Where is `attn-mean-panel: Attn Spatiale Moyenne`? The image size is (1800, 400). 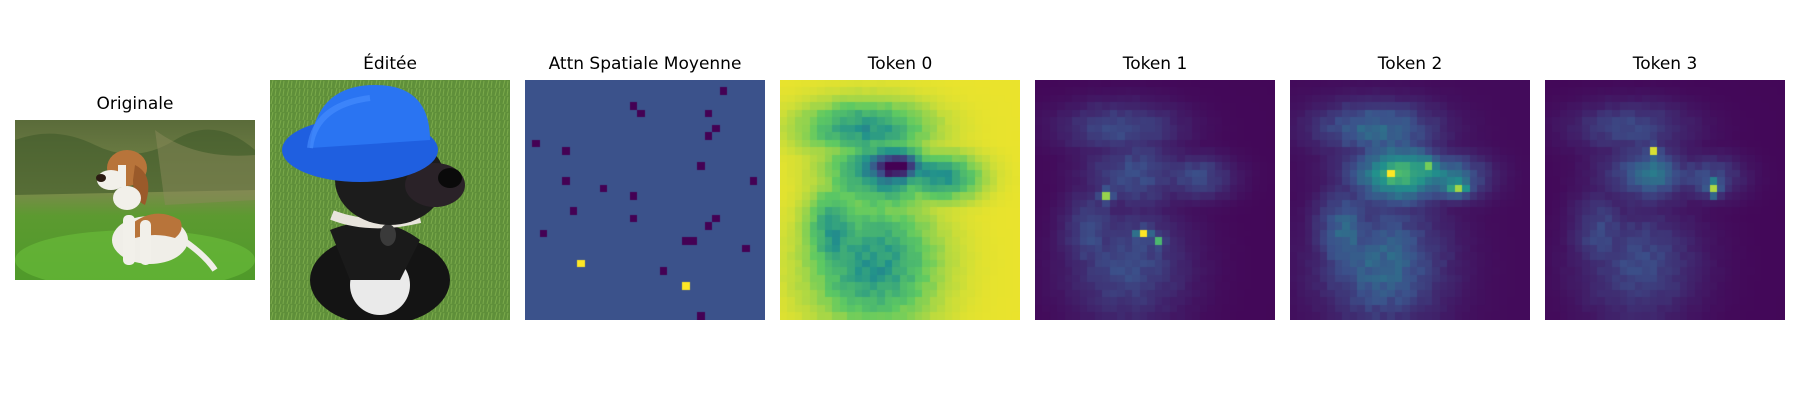
attn-mean-panel: Attn Spatiale Moyenne is located at coordinates (645, 180).